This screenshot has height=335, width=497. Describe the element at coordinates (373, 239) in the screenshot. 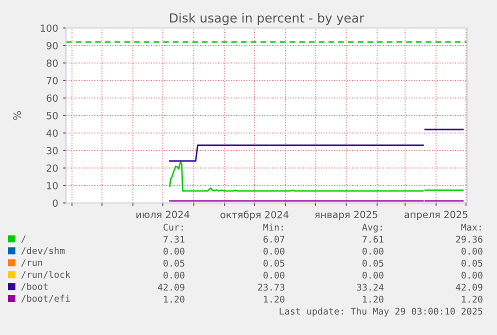

I see `text: 7.61` at that location.